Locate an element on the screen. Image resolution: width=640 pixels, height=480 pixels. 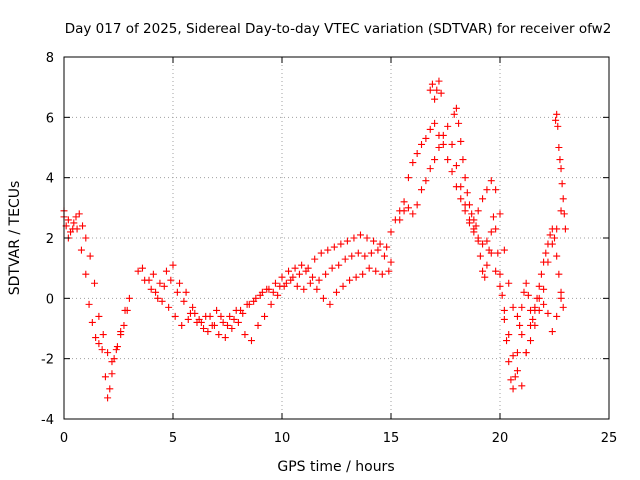
x-tick-label: 5 is located at coordinates (173, 438).